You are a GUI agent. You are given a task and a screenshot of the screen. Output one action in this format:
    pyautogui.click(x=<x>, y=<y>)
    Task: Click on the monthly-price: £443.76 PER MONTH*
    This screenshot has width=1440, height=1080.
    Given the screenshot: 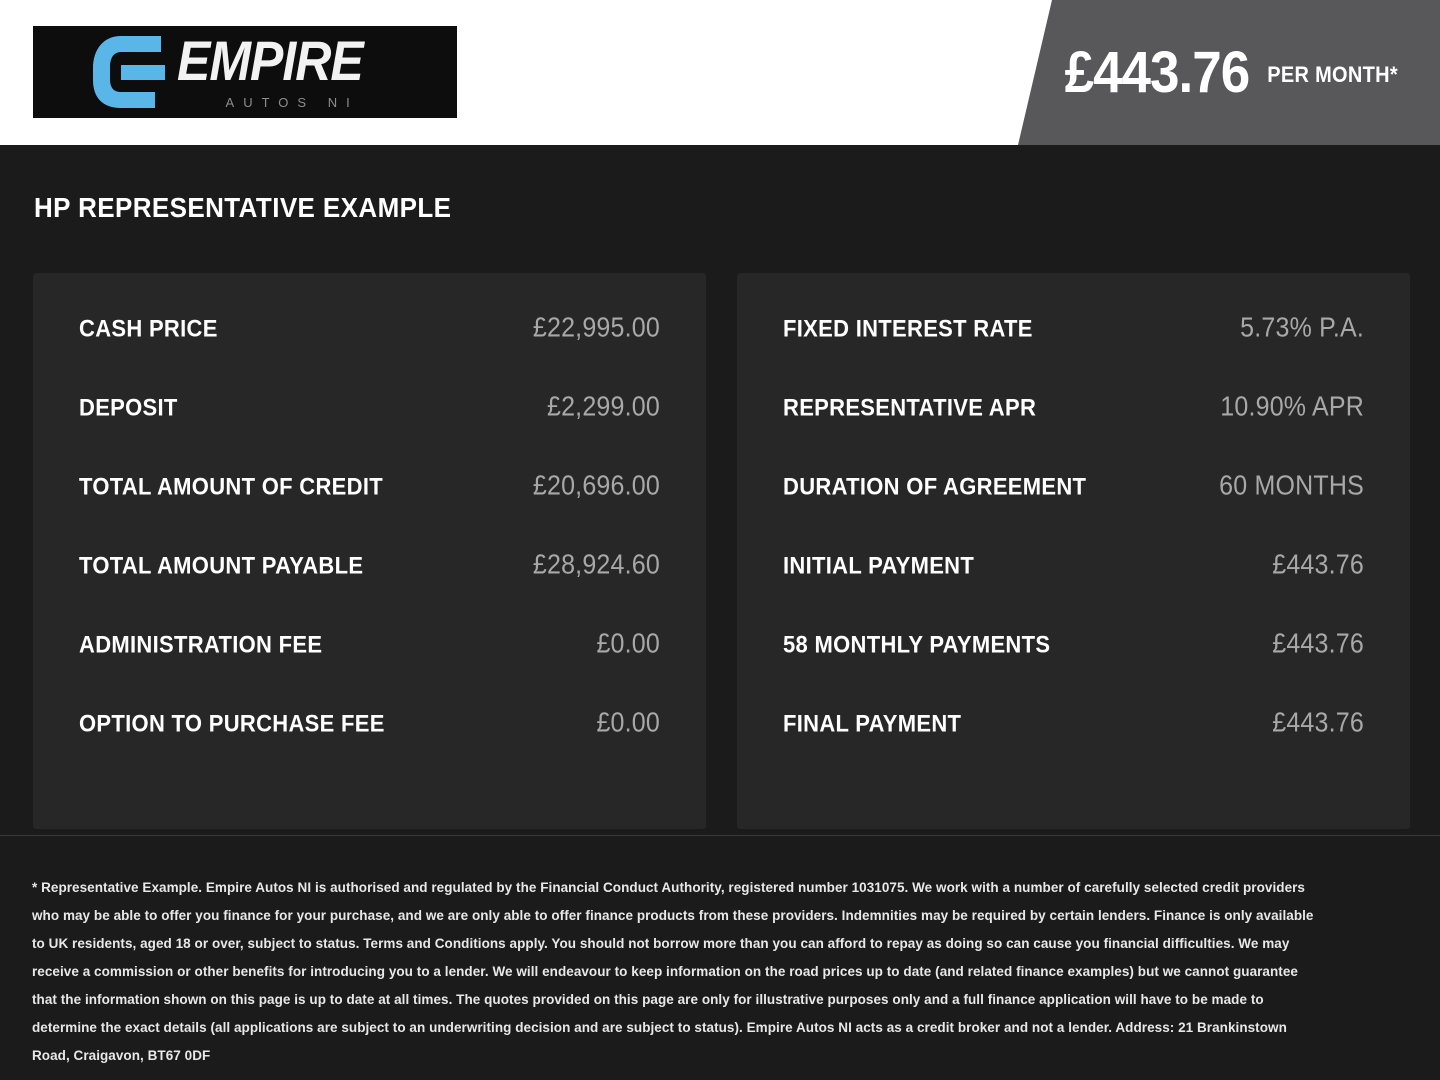 What is the action you would take?
    pyautogui.click(x=1231, y=72)
    